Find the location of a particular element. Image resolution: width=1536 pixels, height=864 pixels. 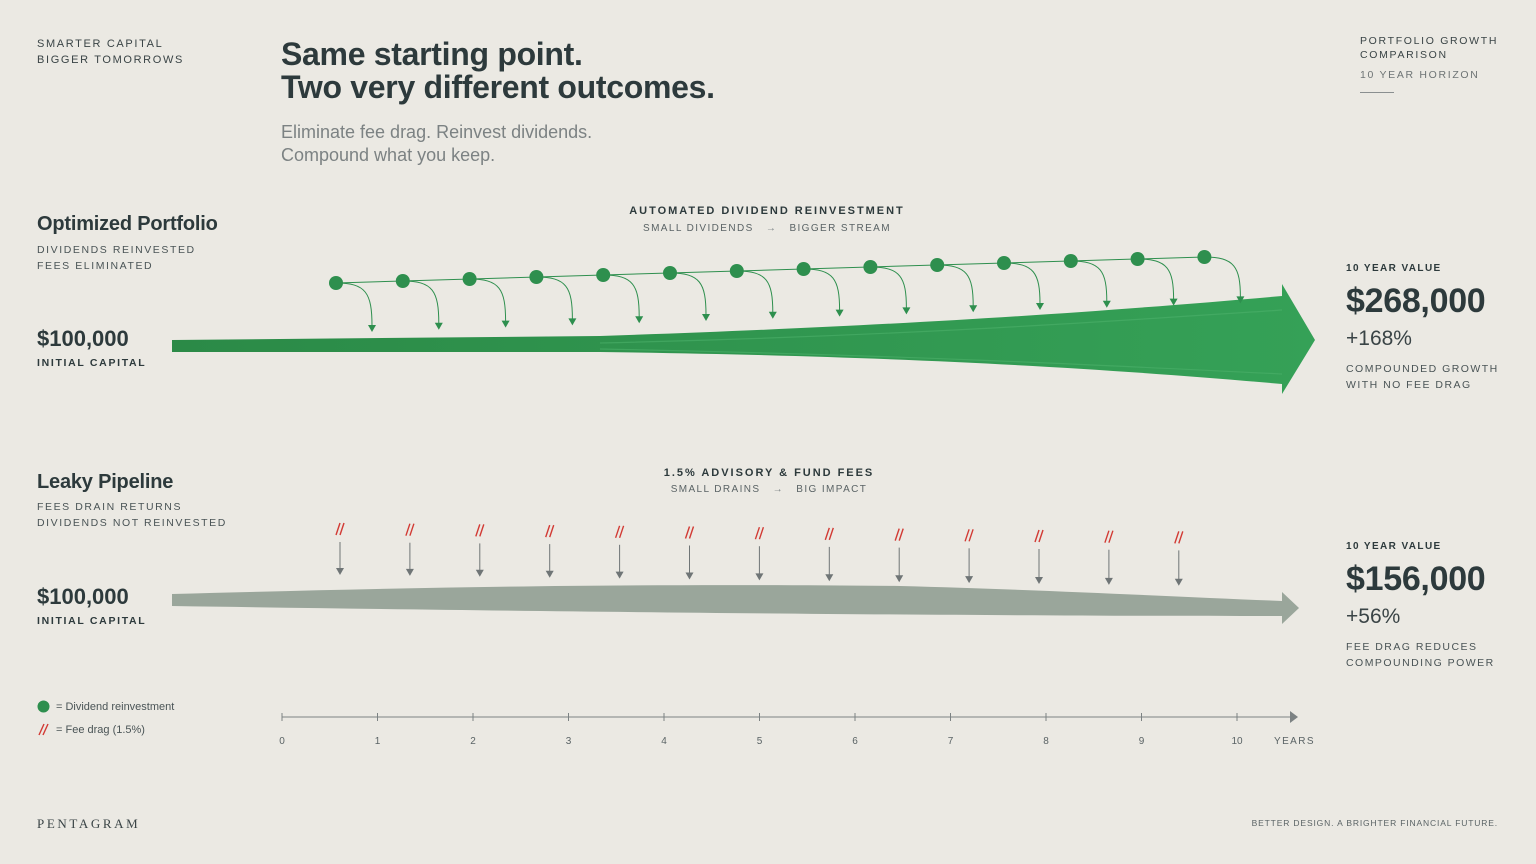

axis-tick-label: 9 is located at coordinates (1142, 741).